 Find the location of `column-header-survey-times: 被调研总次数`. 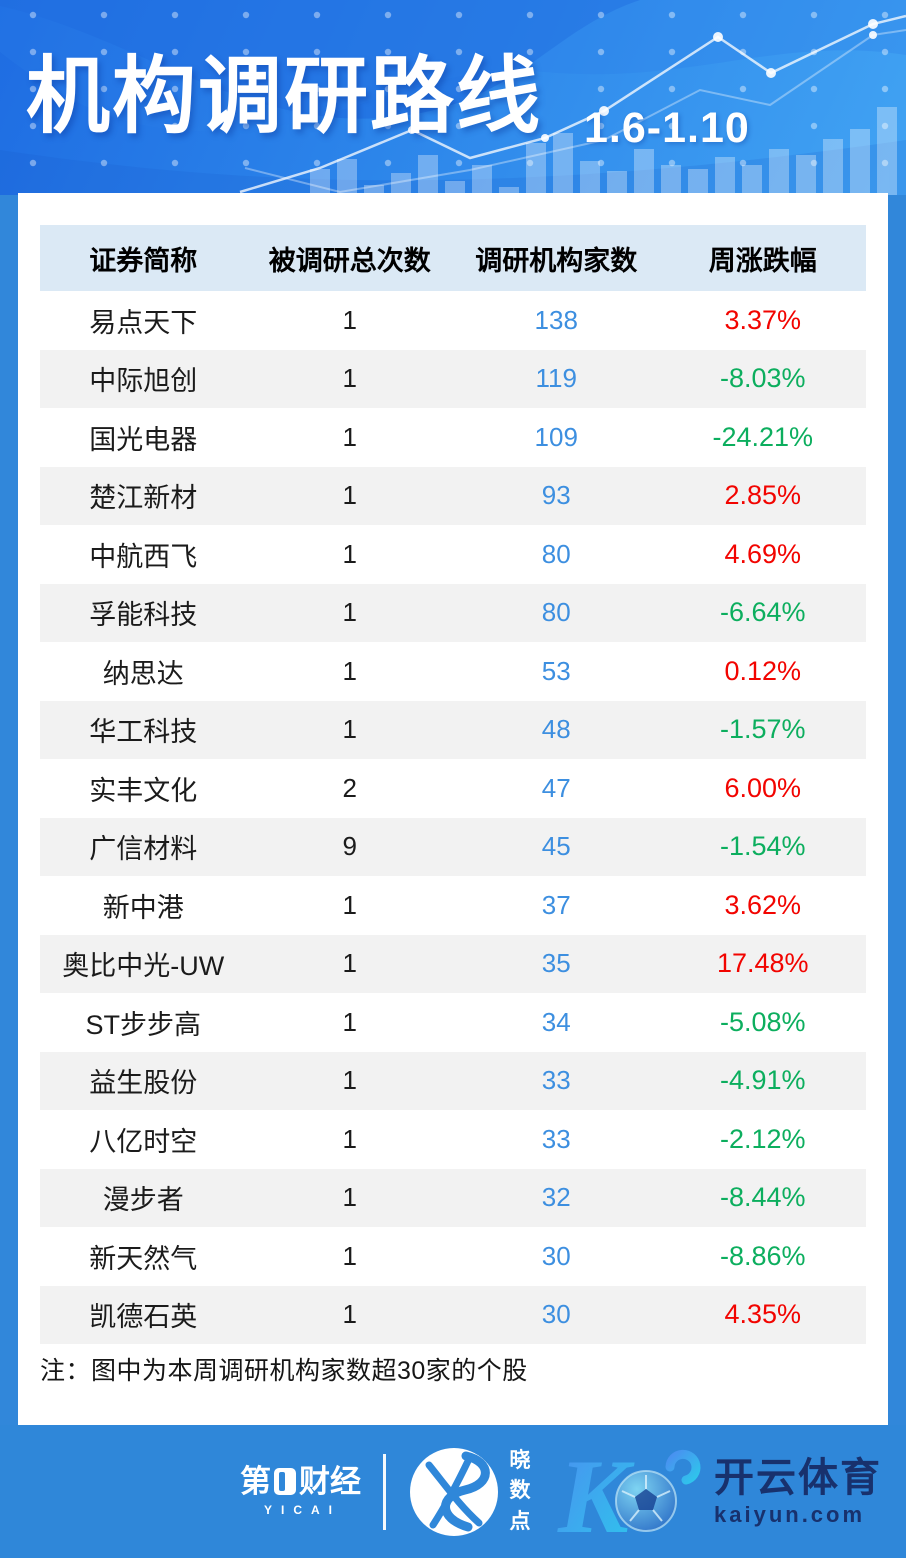

column-header-survey-times: 被调研总次数 is located at coordinates (349, 260).